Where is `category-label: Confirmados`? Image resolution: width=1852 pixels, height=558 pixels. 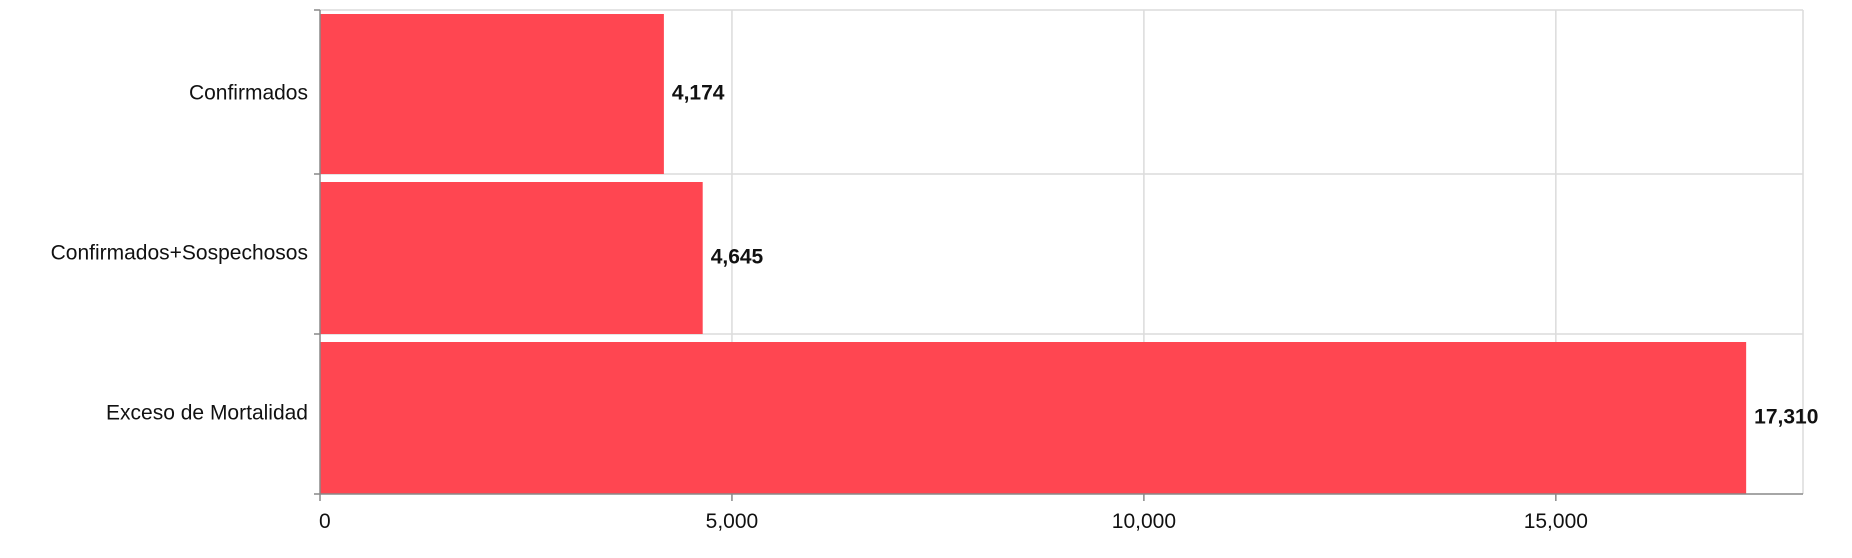 category-label: Confirmados is located at coordinates (248, 93).